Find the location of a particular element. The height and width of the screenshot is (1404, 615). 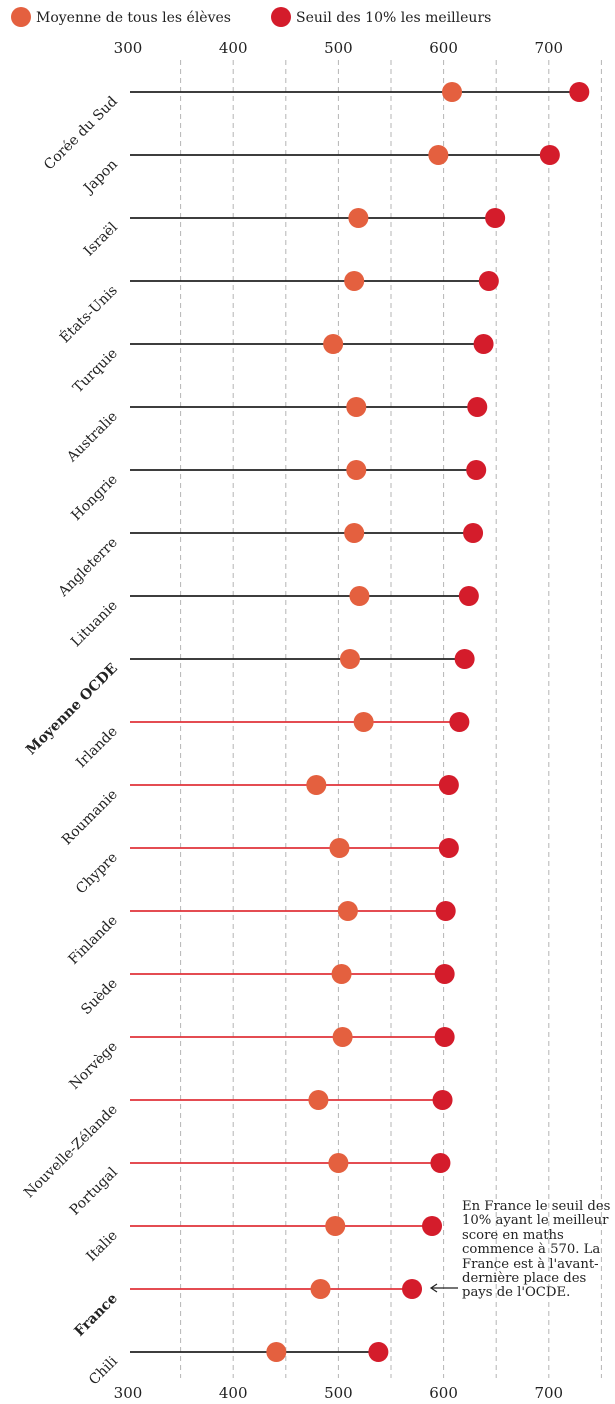

category-label: Australie is located at coordinates (91, 437).